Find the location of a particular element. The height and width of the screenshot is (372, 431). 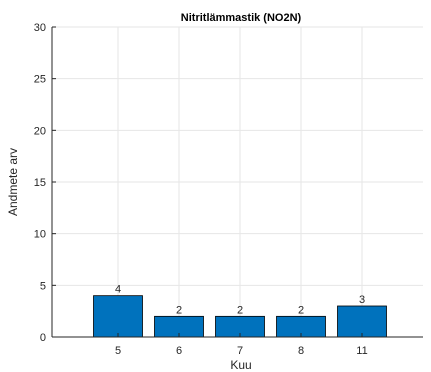

y-tick-label: 20 is located at coordinates (40, 131).